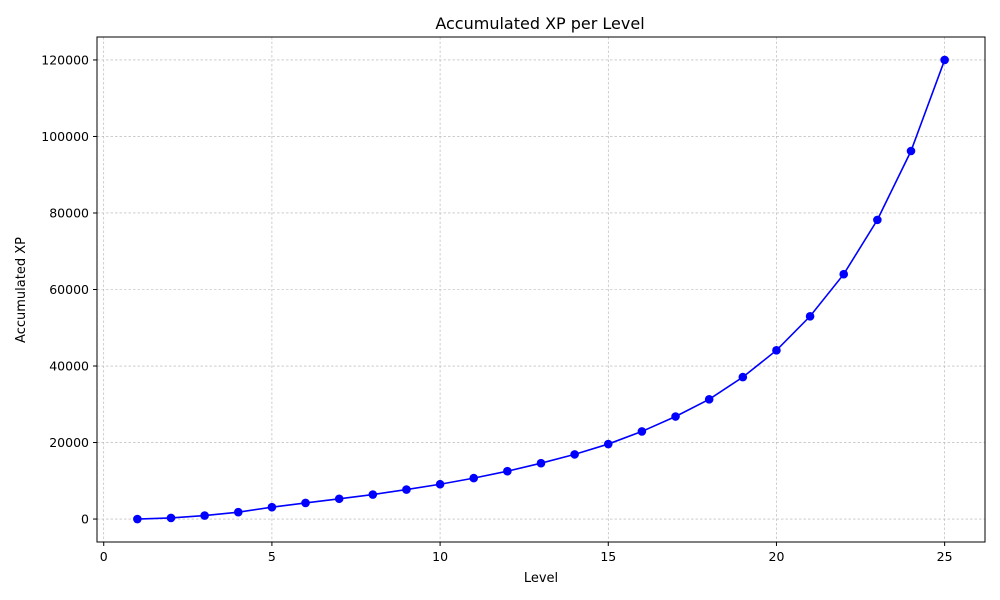 This screenshot has width=1000, height=600. Describe the element at coordinates (608, 556) in the screenshot. I see `x-tick-label: 15` at that location.